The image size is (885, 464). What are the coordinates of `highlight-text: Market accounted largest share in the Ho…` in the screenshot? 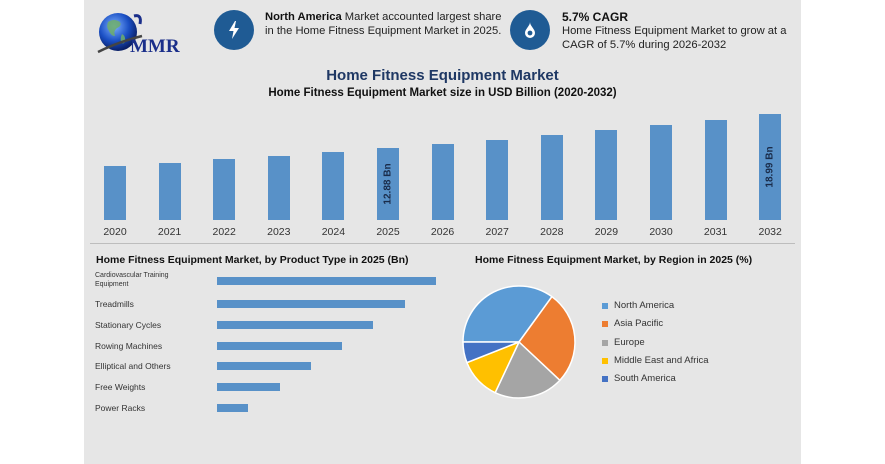 It's located at (383, 24).